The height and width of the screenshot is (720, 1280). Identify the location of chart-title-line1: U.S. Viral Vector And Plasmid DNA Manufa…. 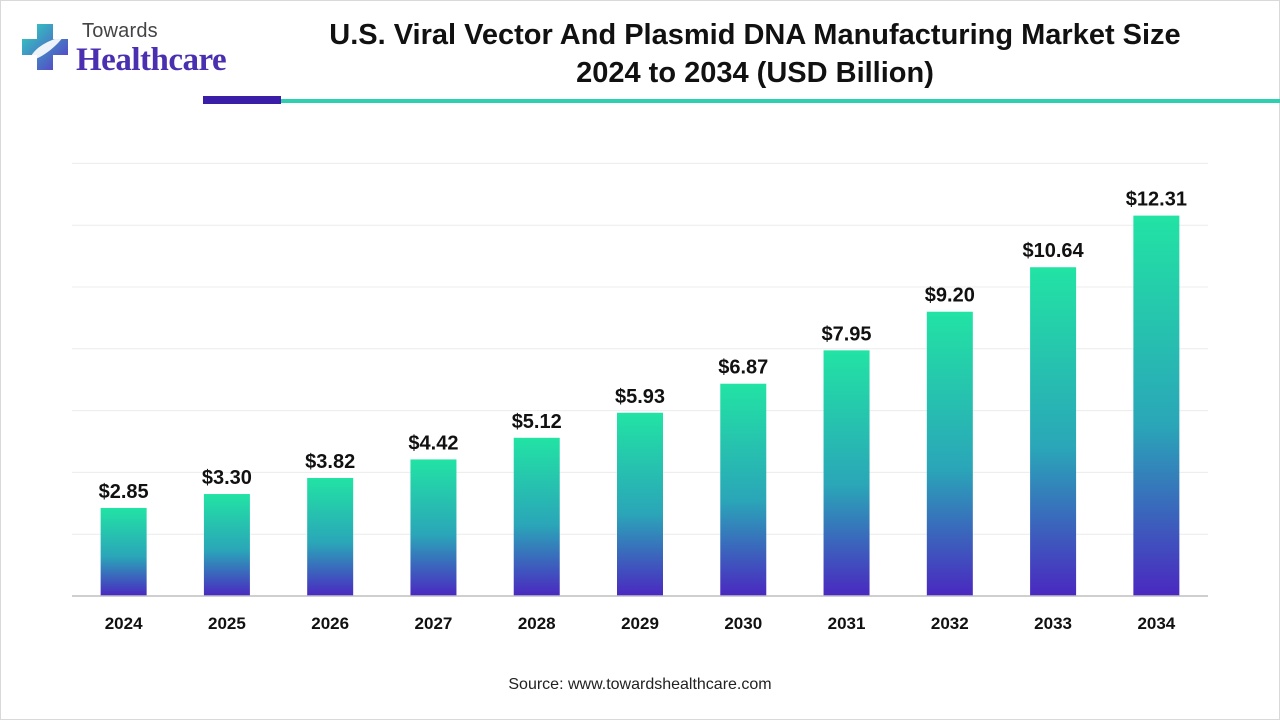
(755, 35).